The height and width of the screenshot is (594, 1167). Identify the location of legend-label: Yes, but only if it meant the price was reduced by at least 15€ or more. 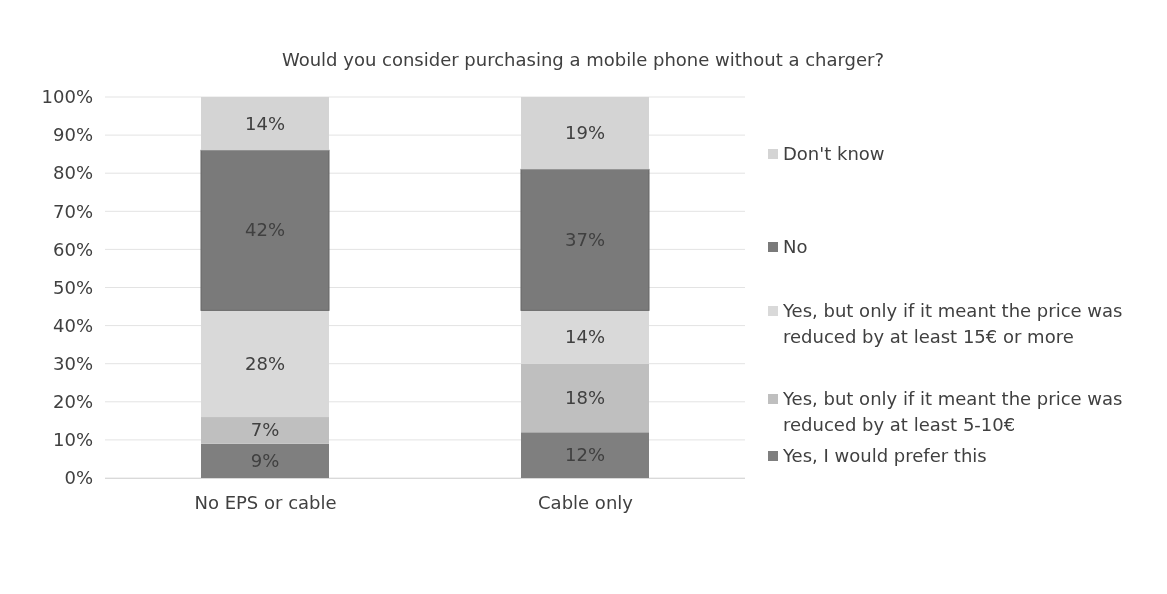
(952, 323).